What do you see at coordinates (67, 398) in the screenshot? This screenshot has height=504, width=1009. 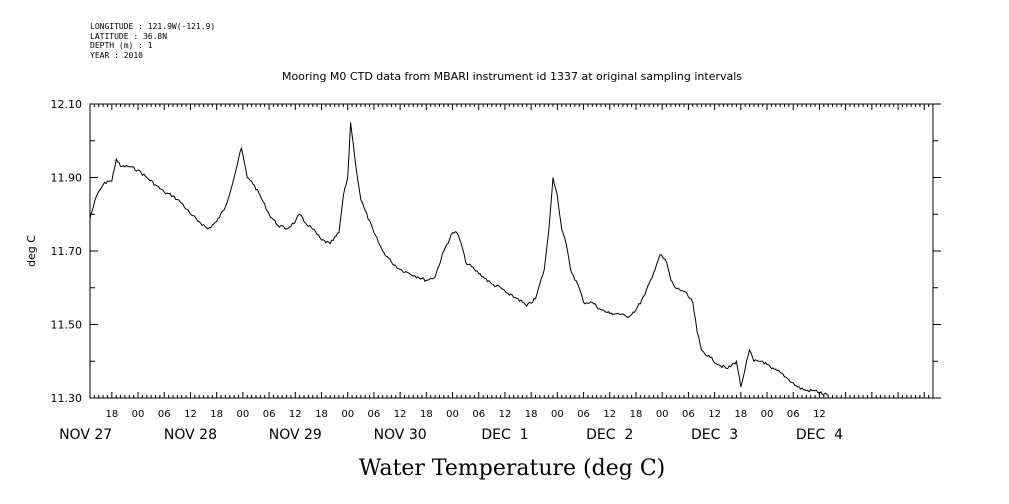 I see `y-tick-label: 11.30` at bounding box center [67, 398].